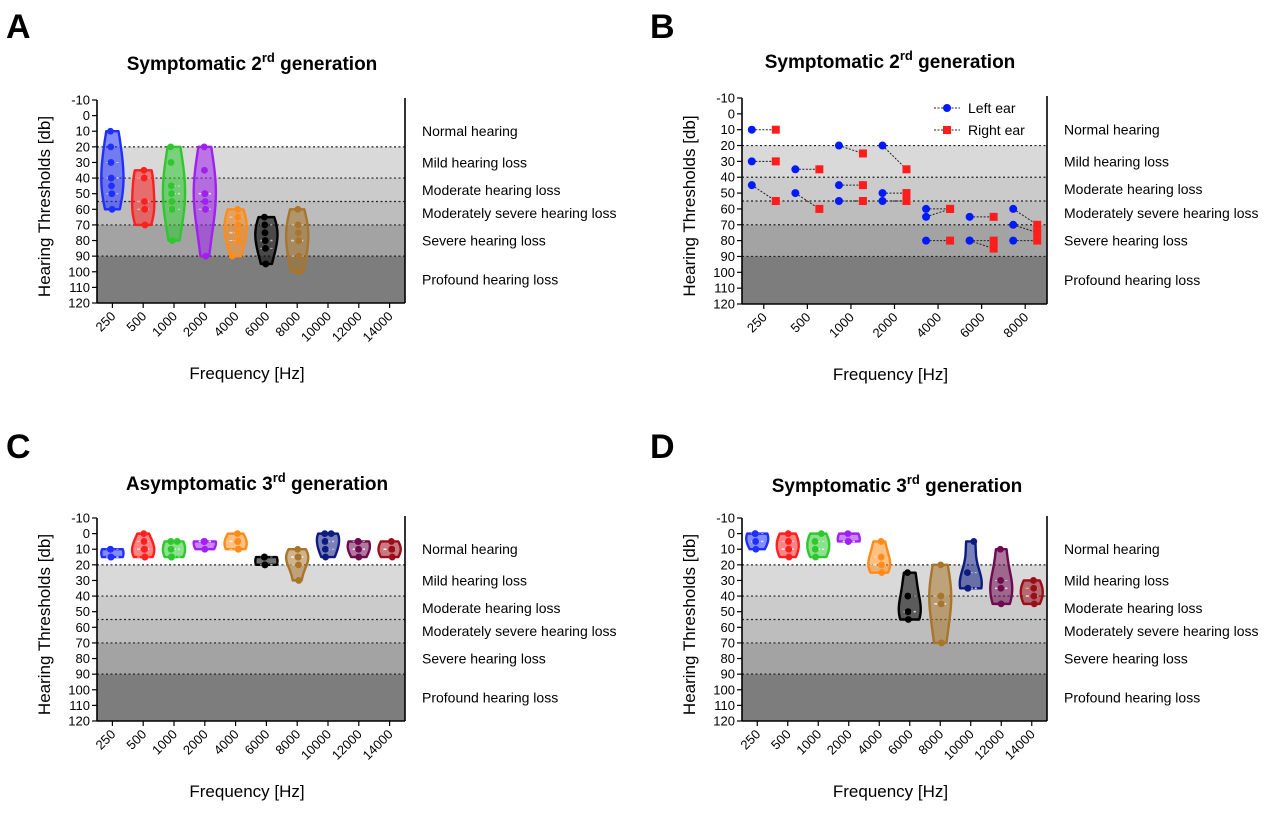 Image resolution: width=1280 pixels, height=819 pixels. What do you see at coordinates (18, 27) in the screenshot?
I see `panel-letter-a: A` at bounding box center [18, 27].